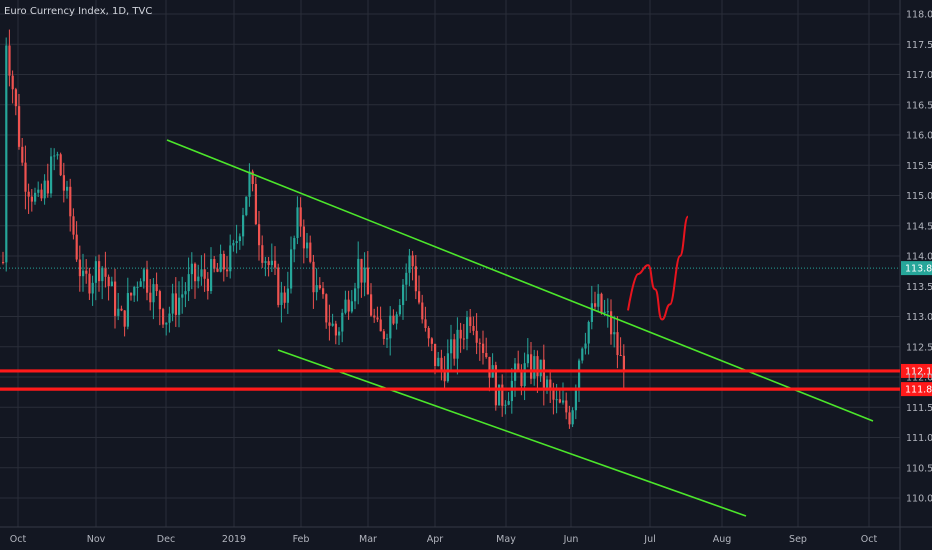 This screenshot has width=932, height=550. What do you see at coordinates (301, 539) in the screenshot?
I see `x-tick-label: Feb` at bounding box center [301, 539].